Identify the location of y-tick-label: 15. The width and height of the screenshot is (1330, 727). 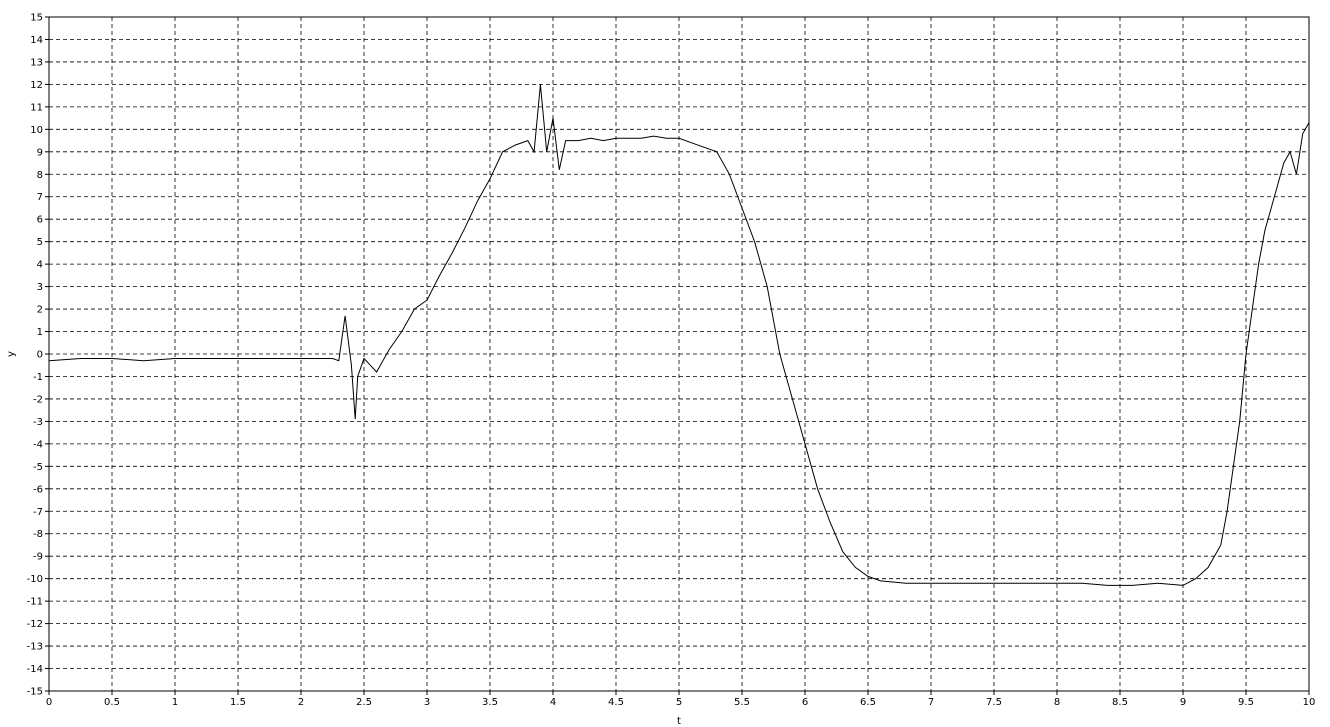
(36, 18).